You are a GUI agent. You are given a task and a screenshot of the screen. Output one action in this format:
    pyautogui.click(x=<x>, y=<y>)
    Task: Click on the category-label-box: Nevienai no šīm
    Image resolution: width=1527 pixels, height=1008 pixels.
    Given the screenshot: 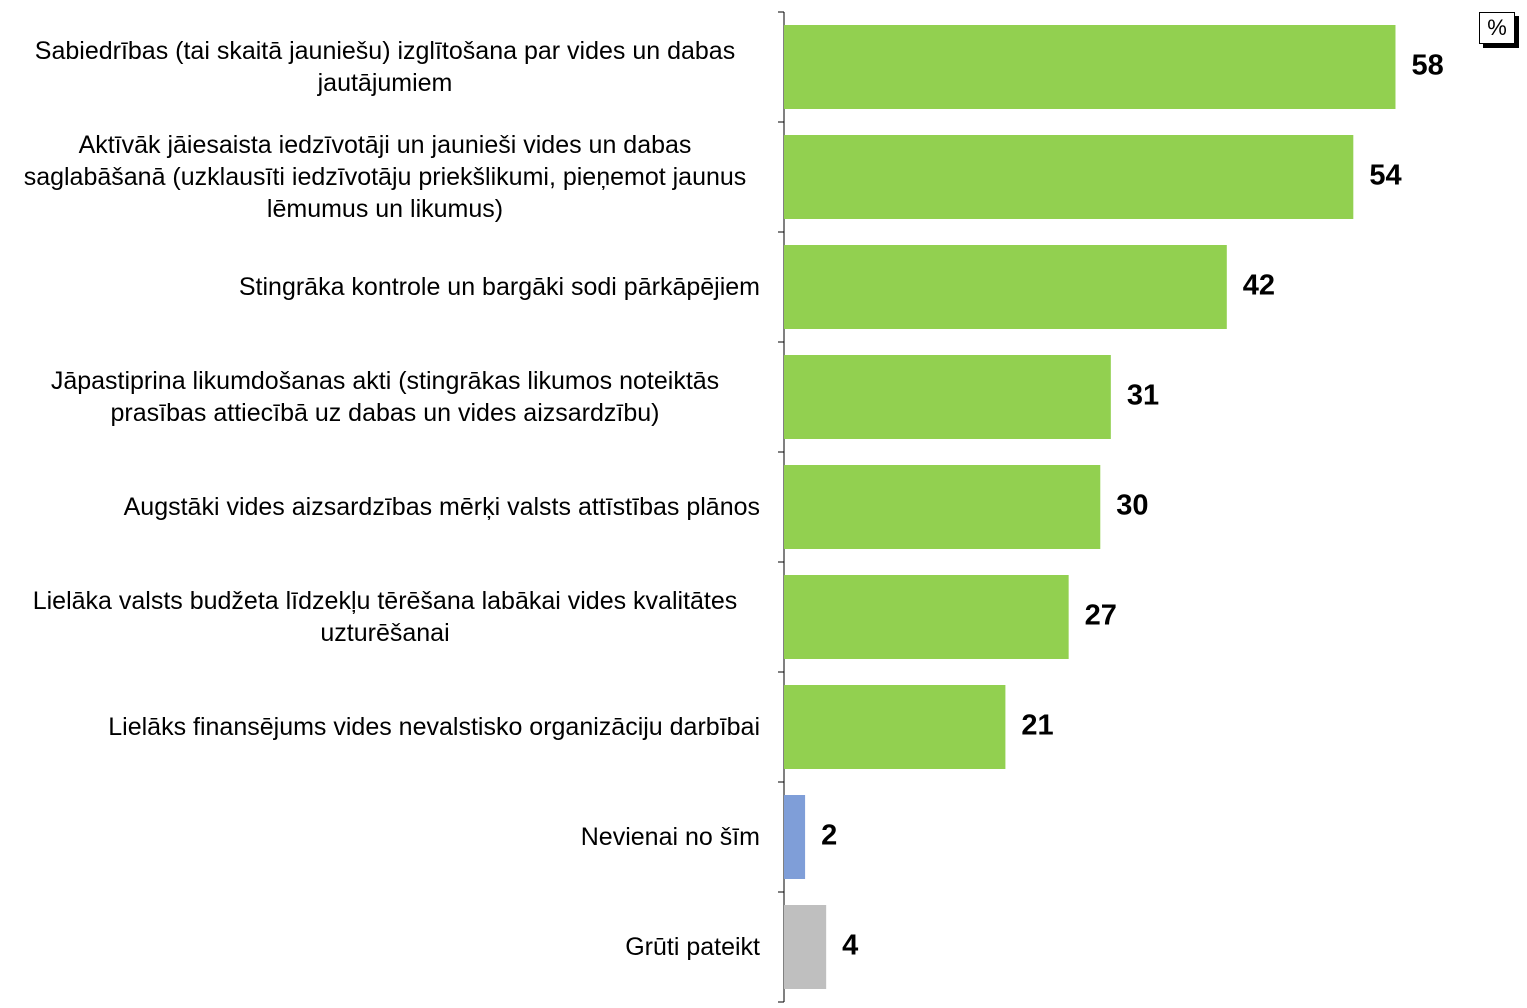 What is the action you would take?
    pyautogui.click(x=670, y=837)
    